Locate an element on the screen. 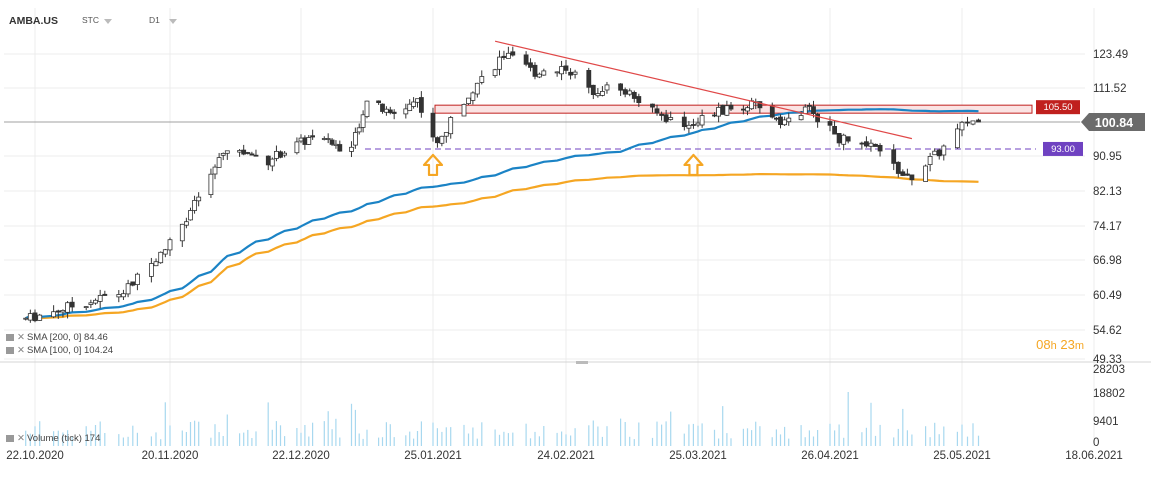 The image size is (1151, 477). volume-legend: ✕ Volume (tick) 174 is located at coordinates (53, 439).